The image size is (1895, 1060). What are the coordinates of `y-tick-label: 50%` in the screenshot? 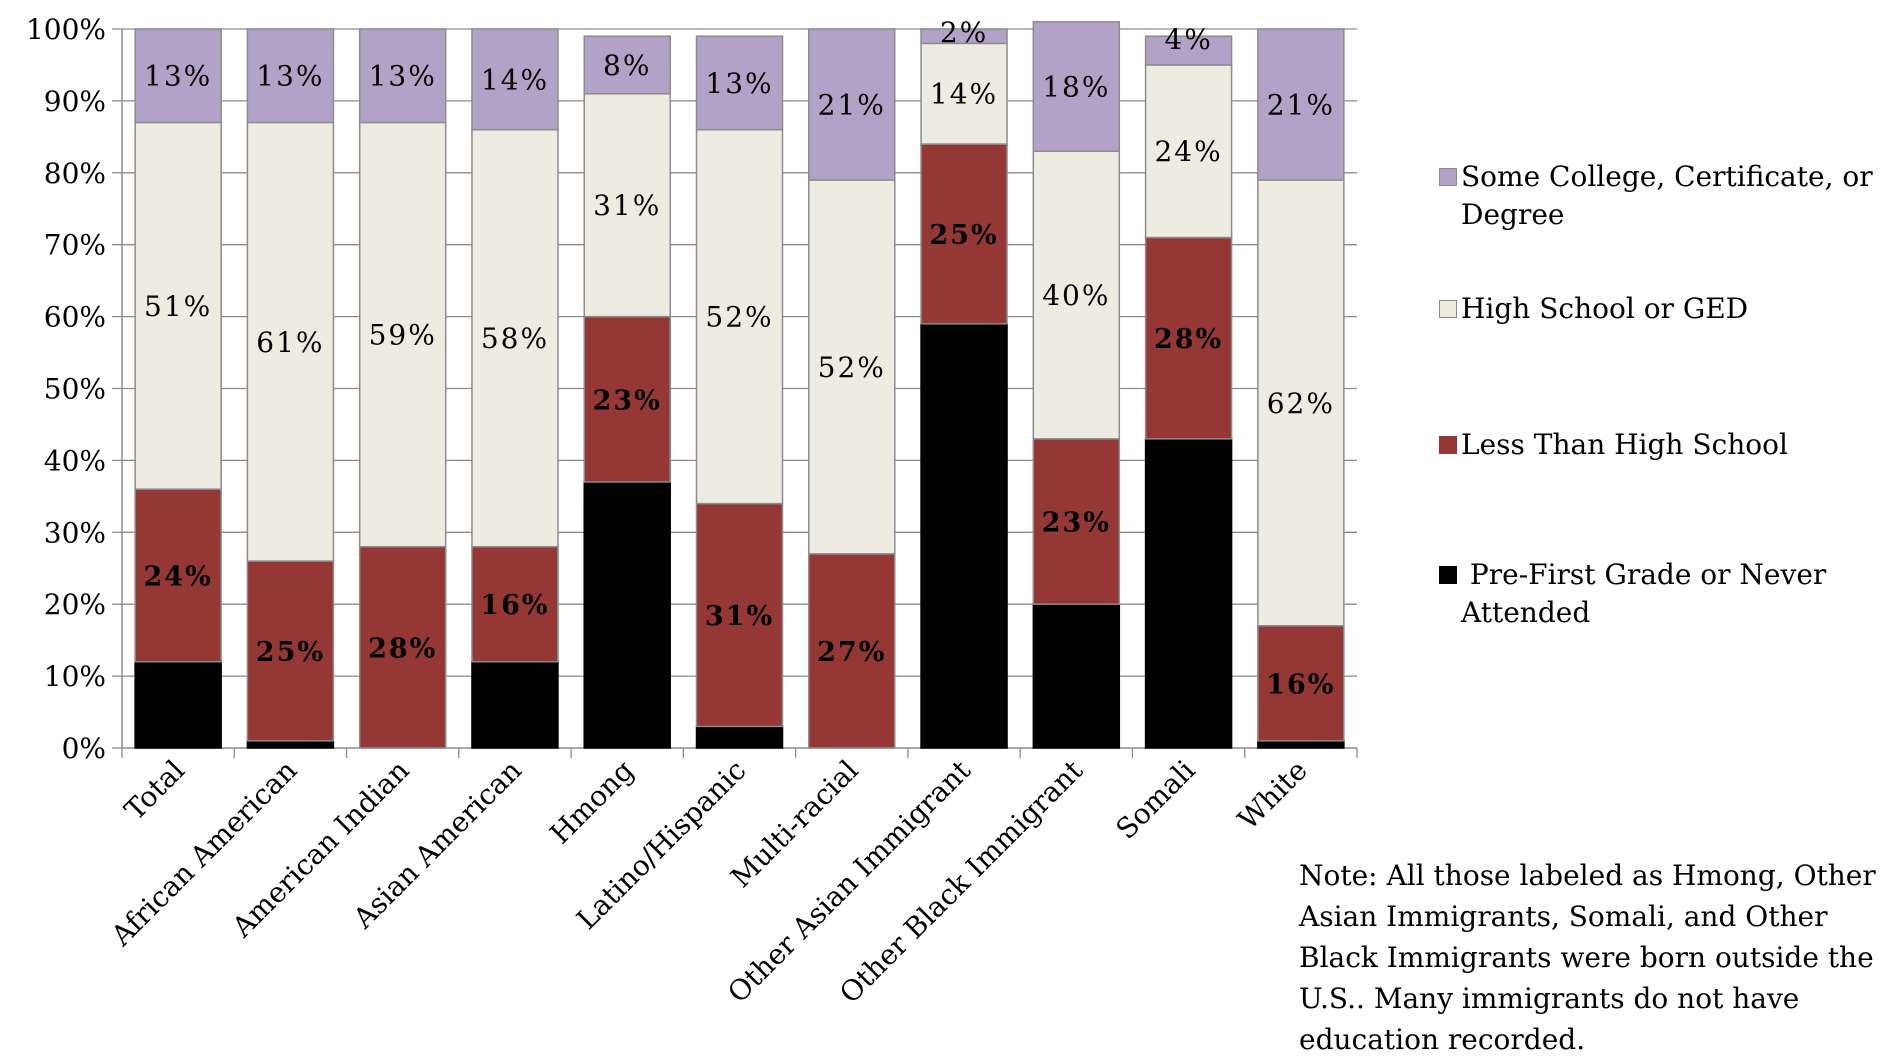 It's located at (75, 389).